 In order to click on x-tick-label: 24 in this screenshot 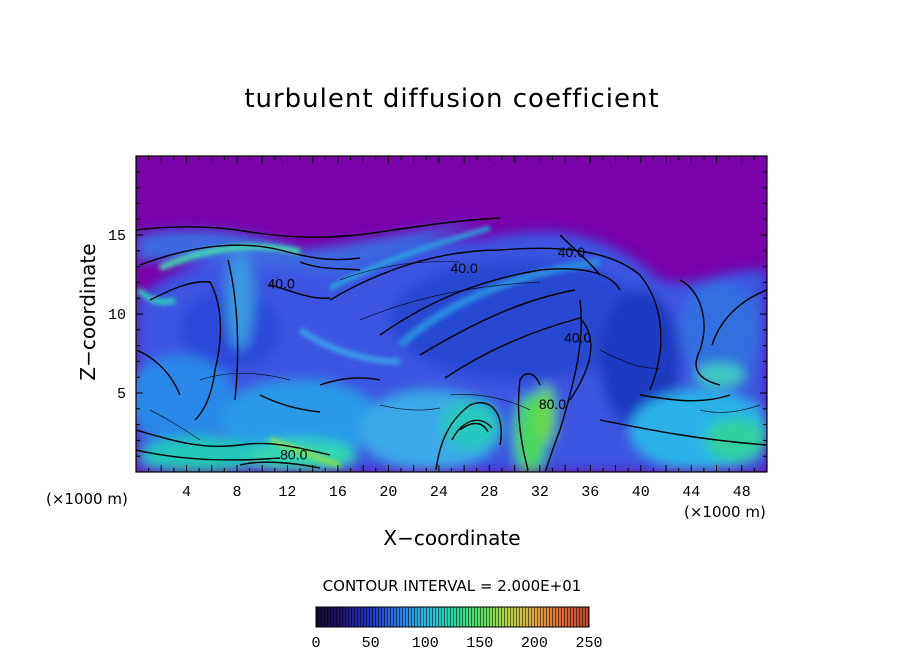, I will do `click(439, 492)`.